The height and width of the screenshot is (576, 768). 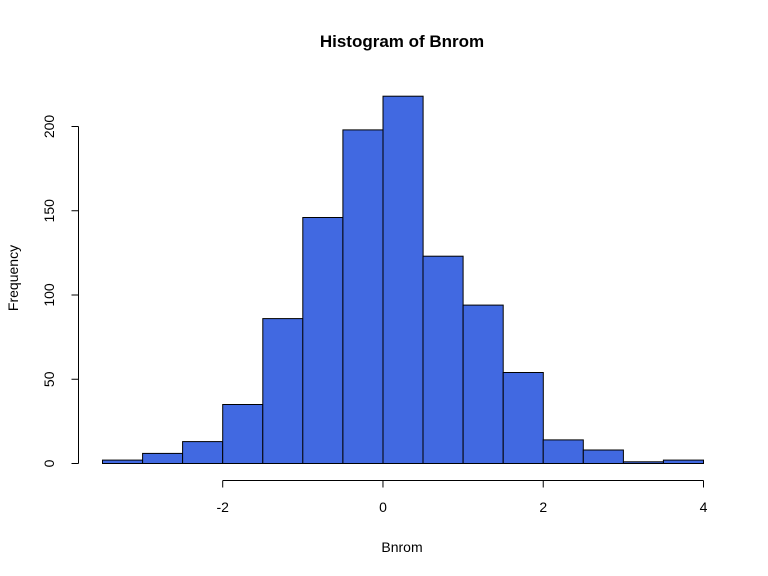 What do you see at coordinates (49, 463) in the screenshot?
I see `y-tick-label: 0` at bounding box center [49, 463].